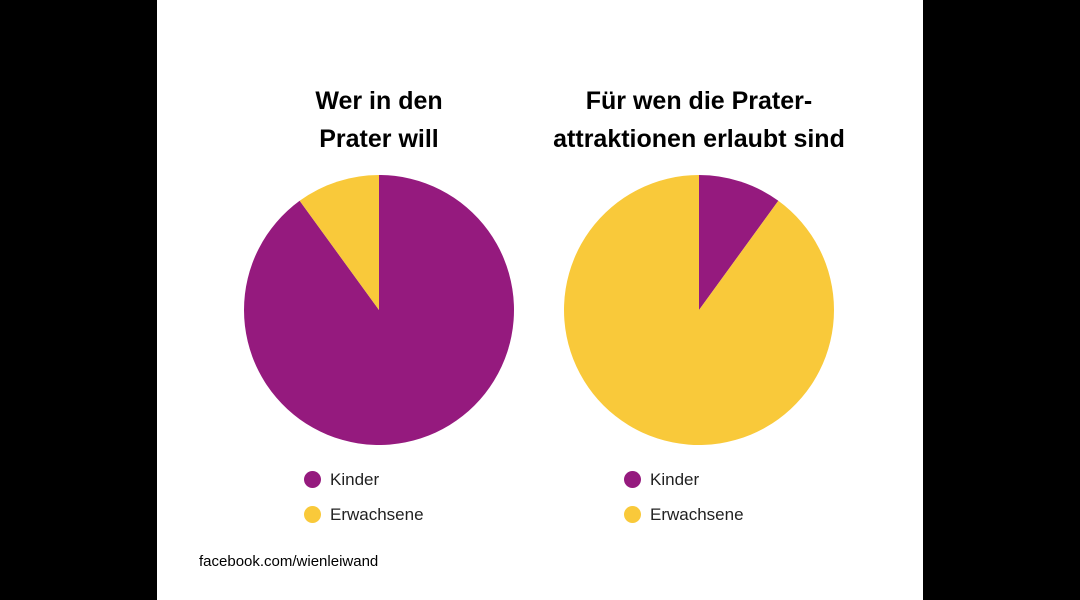 The width and height of the screenshot is (1080, 600). I want to click on legend-right: Kinder Erwachsene, so click(684, 497).